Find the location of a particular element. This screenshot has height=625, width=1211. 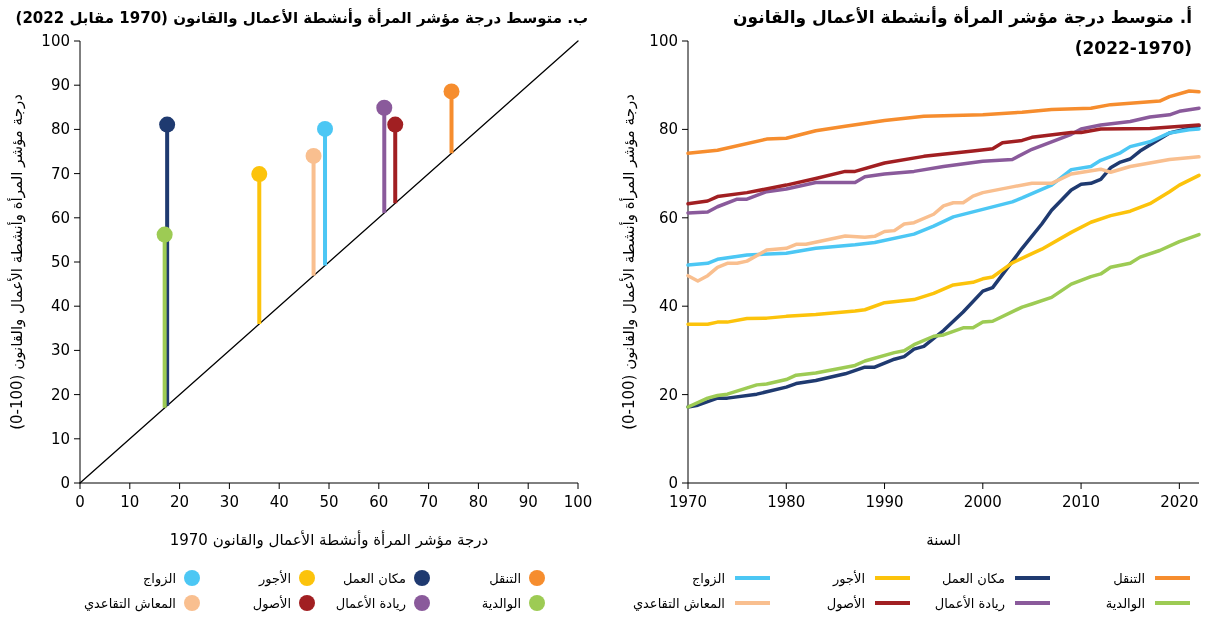

y-tick-label: 90 is located at coordinates (60, 85).